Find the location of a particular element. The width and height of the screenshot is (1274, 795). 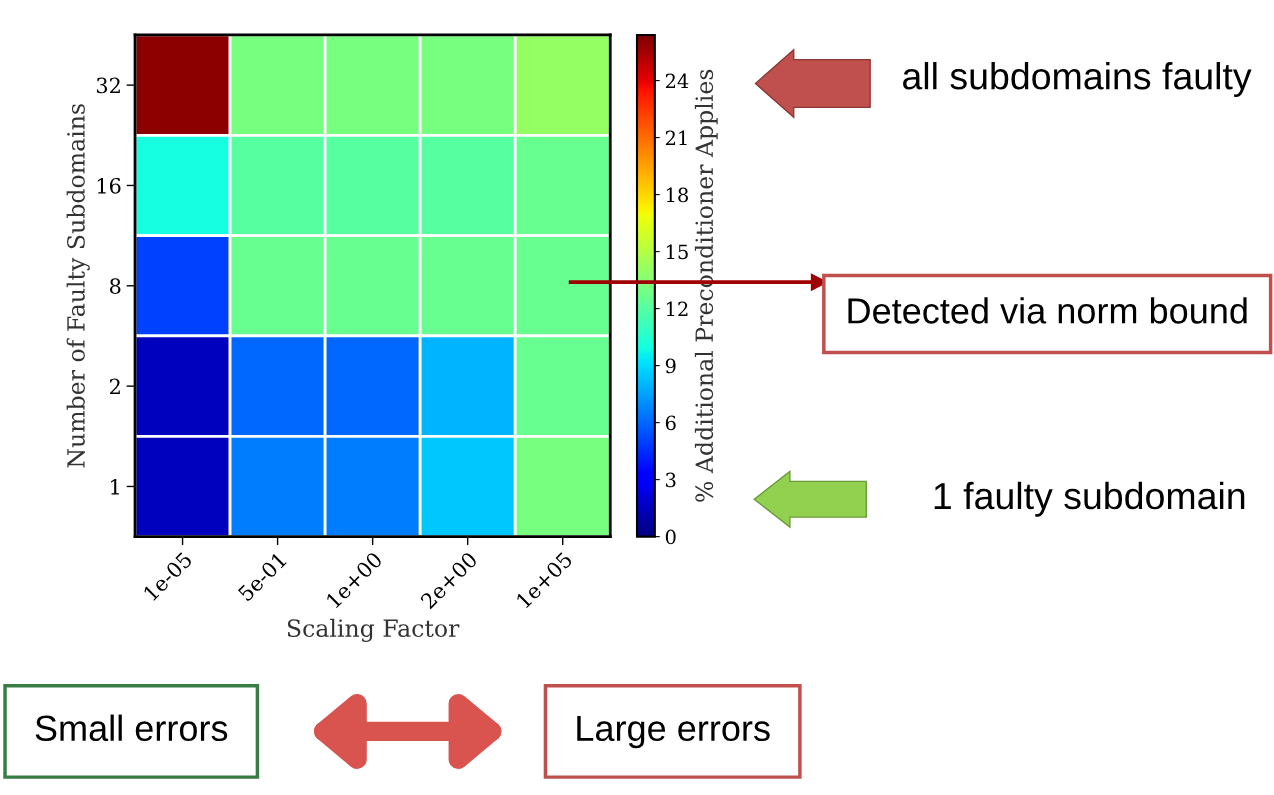

color-bar-label: 21 is located at coordinates (676, 137).